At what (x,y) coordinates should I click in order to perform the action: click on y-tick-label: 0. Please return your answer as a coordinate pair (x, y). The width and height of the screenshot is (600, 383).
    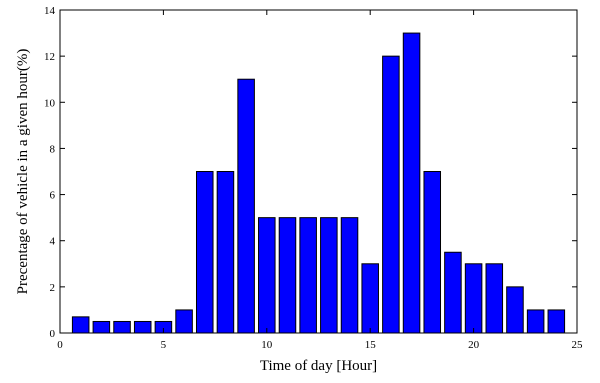
    Looking at the image, I should click on (53, 334).